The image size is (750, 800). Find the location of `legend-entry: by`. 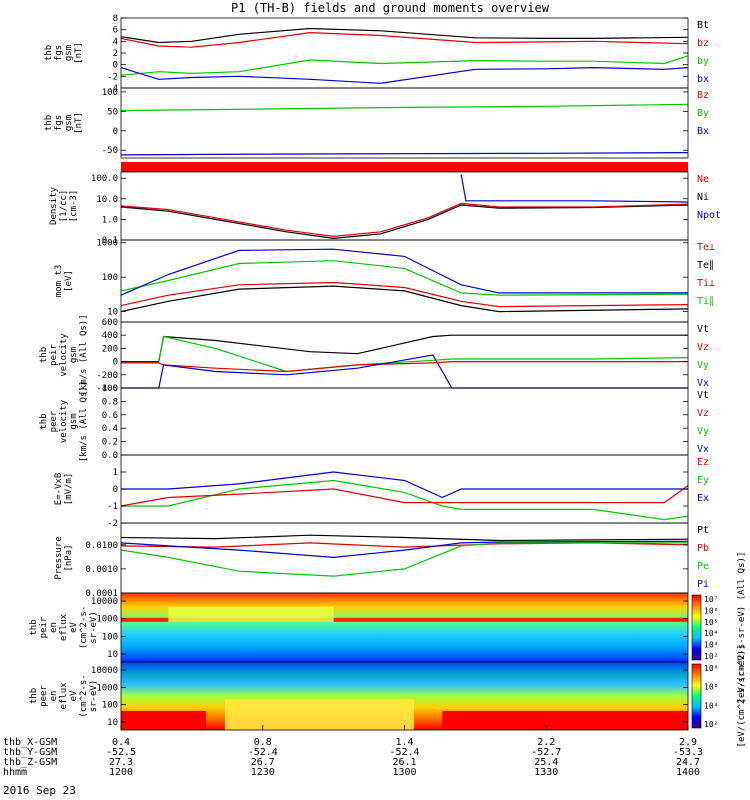

legend-entry: by is located at coordinates (703, 61).